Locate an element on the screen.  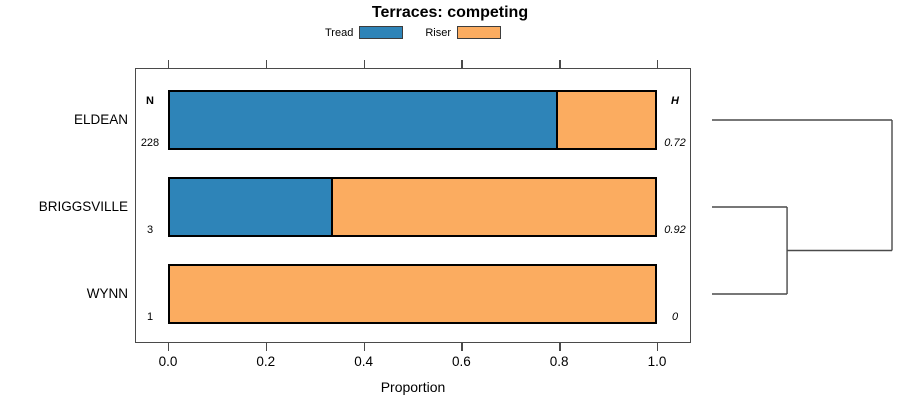
h-value: 0.72 is located at coordinates (675, 143).